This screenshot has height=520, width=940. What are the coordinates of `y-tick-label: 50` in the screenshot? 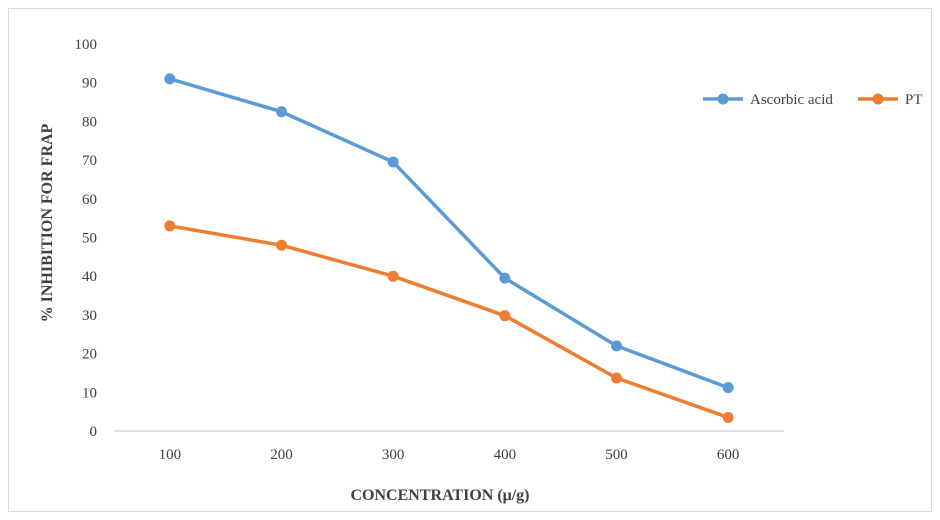 It's located at (89, 239).